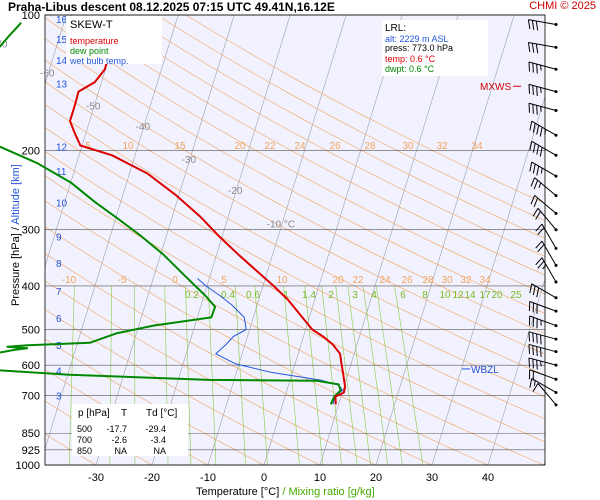 This screenshot has width=600, height=500. Describe the element at coordinates (61, 172) in the screenshot. I see `altitude-tick-label: 11` at that location.